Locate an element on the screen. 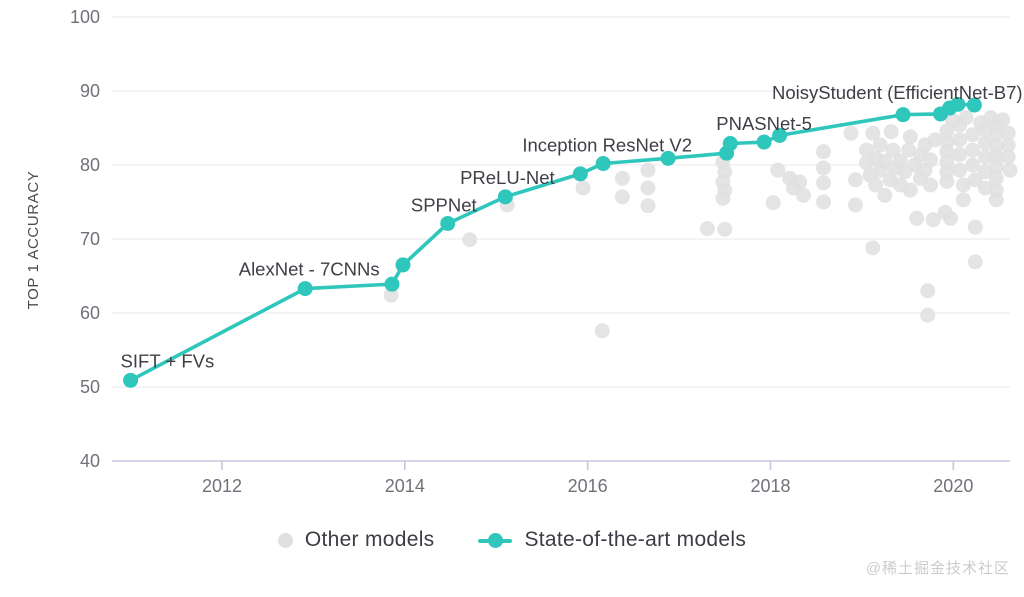 Image resolution: width=1024 pixels, height=597 pixels. sota-point-label: SPPNet is located at coordinates (444, 204).